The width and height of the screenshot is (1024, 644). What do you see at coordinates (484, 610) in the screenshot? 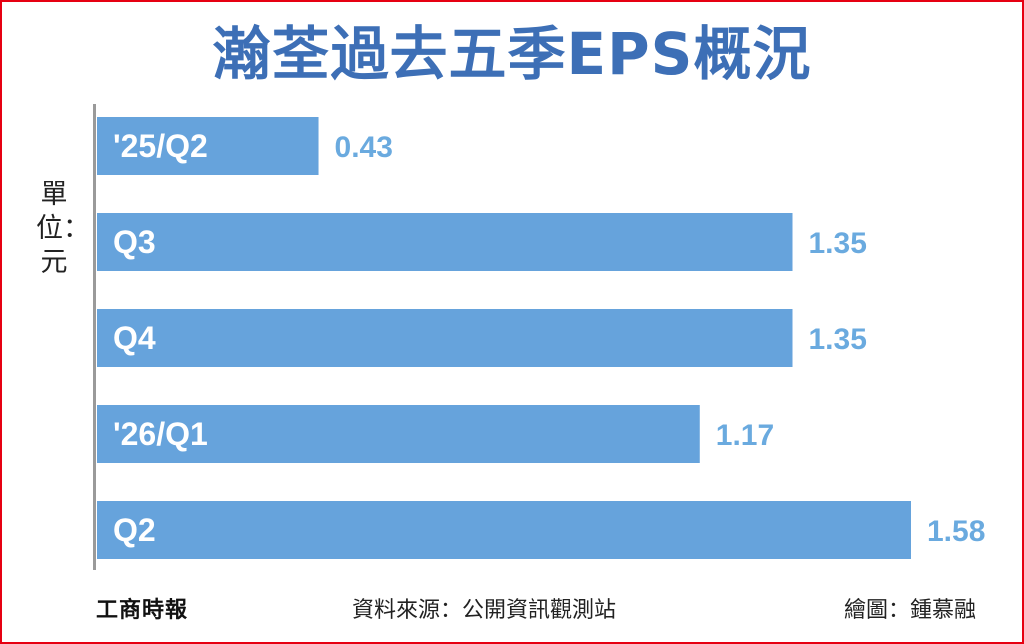
I see `data-source: 資料來源：公開資訊觀測站` at bounding box center [484, 610].